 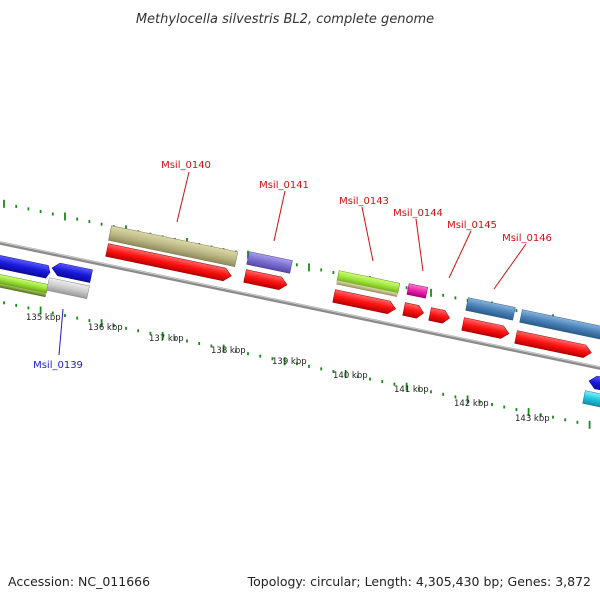 What do you see at coordinates (24, 285) in the screenshot?
I see `feature-lime-left` at bounding box center [24, 285].